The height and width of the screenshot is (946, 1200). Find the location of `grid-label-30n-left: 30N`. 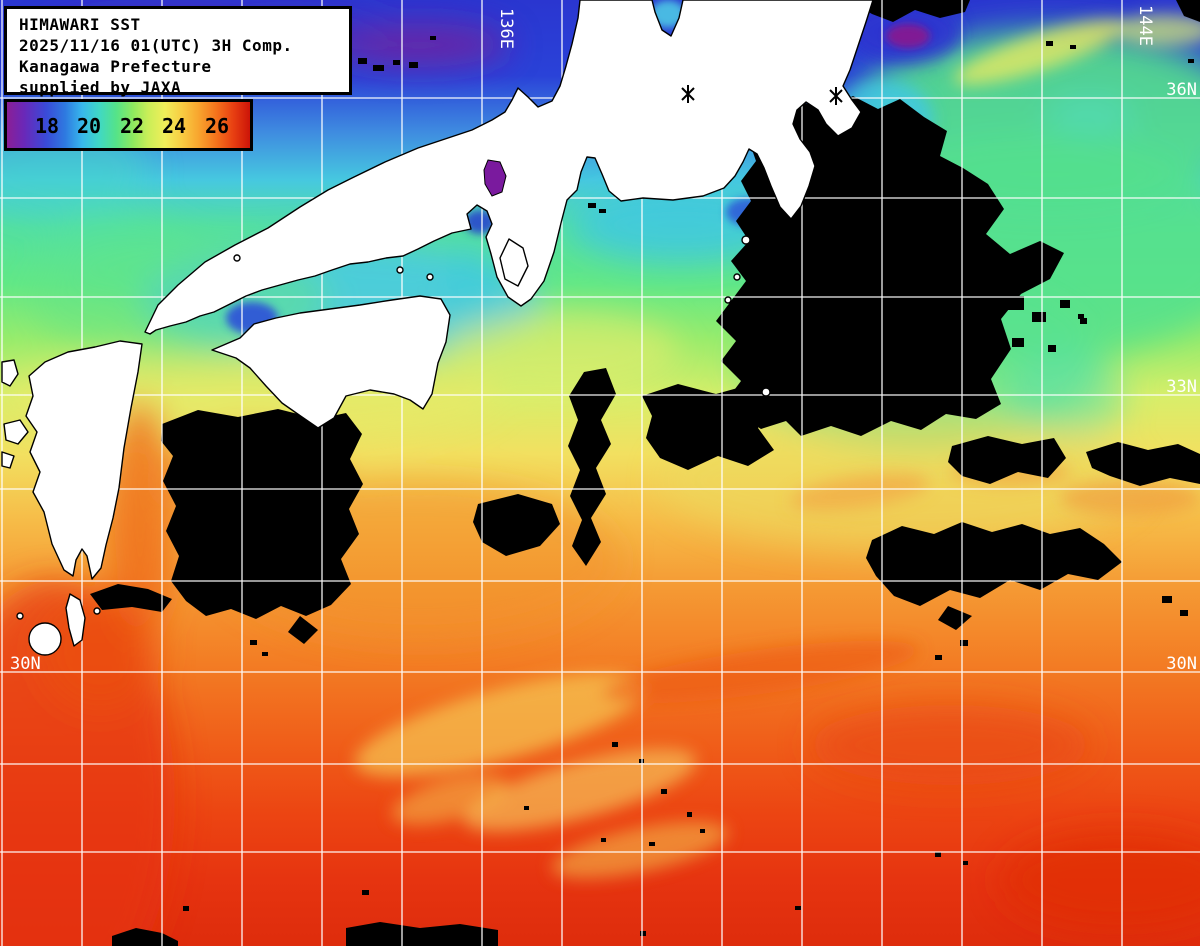

grid-label-30n-left: 30N is located at coordinates (25, 664).